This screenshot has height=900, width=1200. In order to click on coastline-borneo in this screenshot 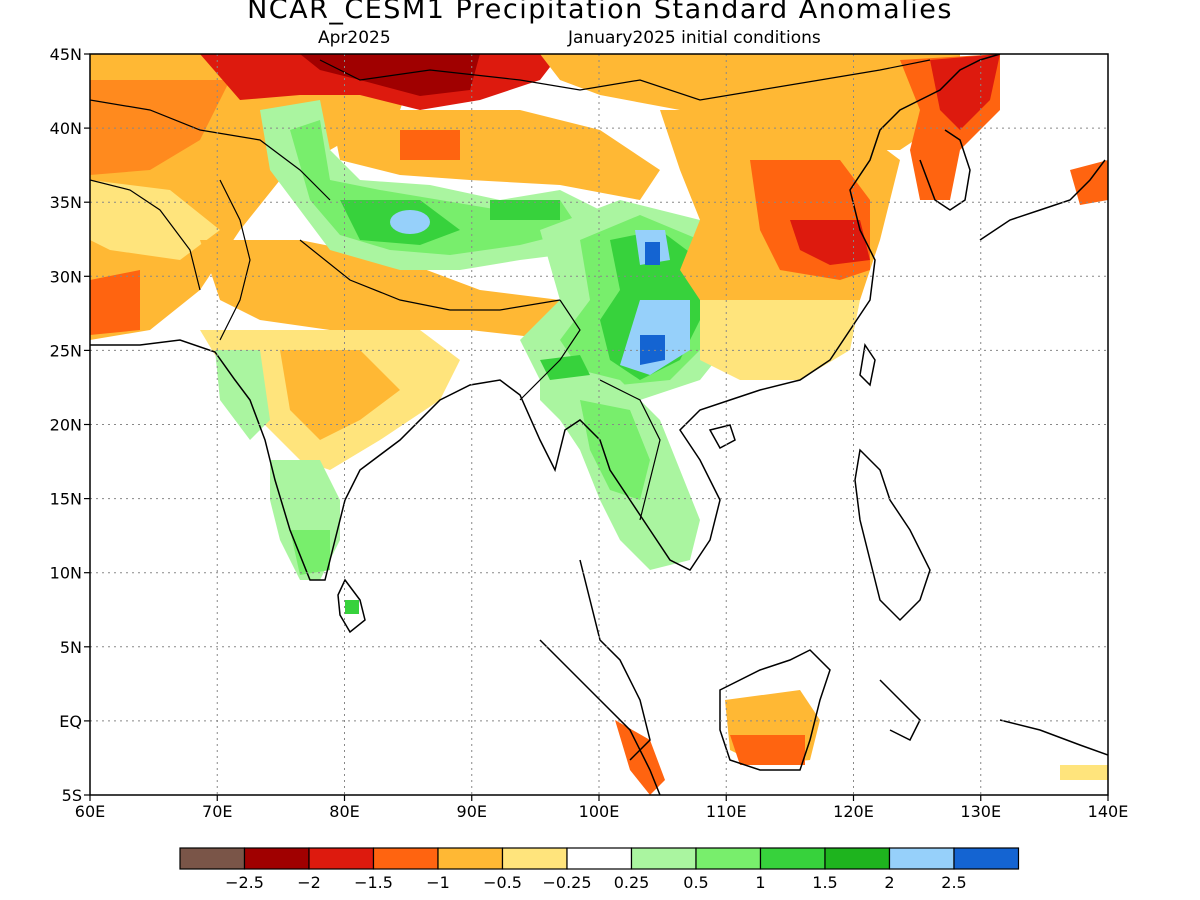, I will do `click(775, 710)`.